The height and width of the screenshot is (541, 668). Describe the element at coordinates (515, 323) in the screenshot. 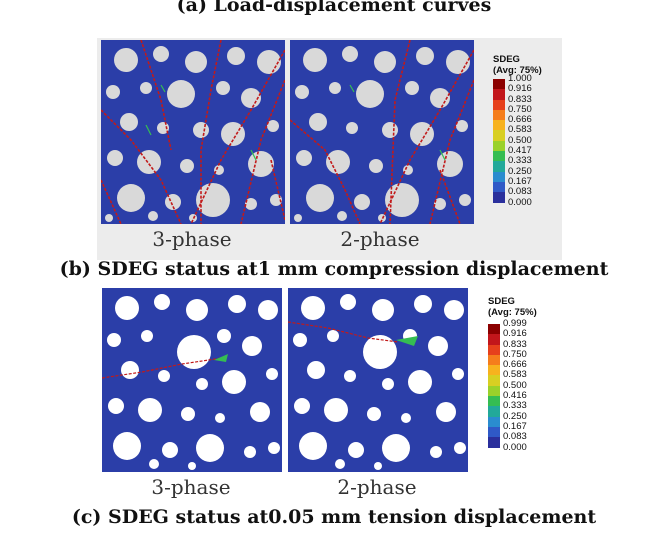

I see `legend-tick-label: 0.999` at that location.